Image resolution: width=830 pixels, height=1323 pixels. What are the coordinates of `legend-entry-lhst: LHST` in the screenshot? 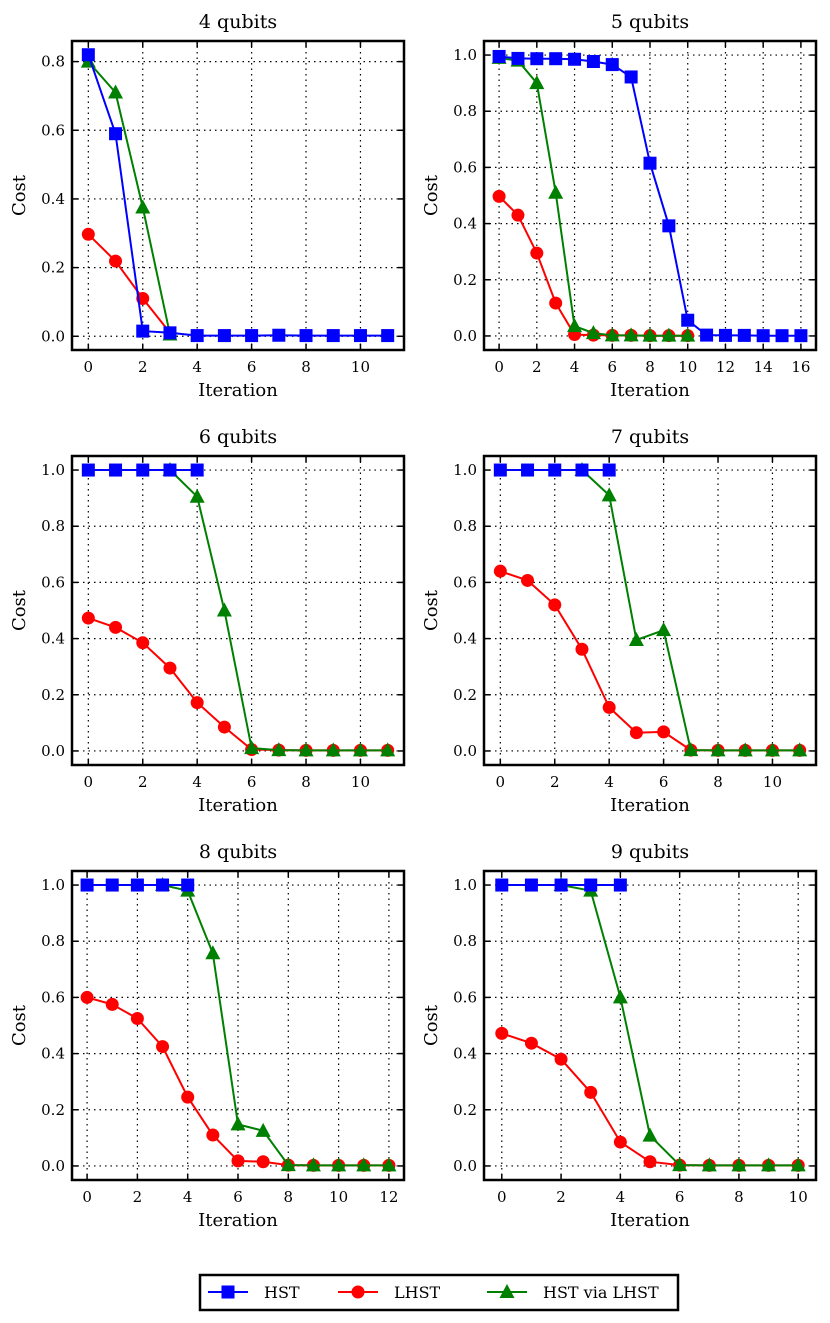 It's located at (389, 1292).